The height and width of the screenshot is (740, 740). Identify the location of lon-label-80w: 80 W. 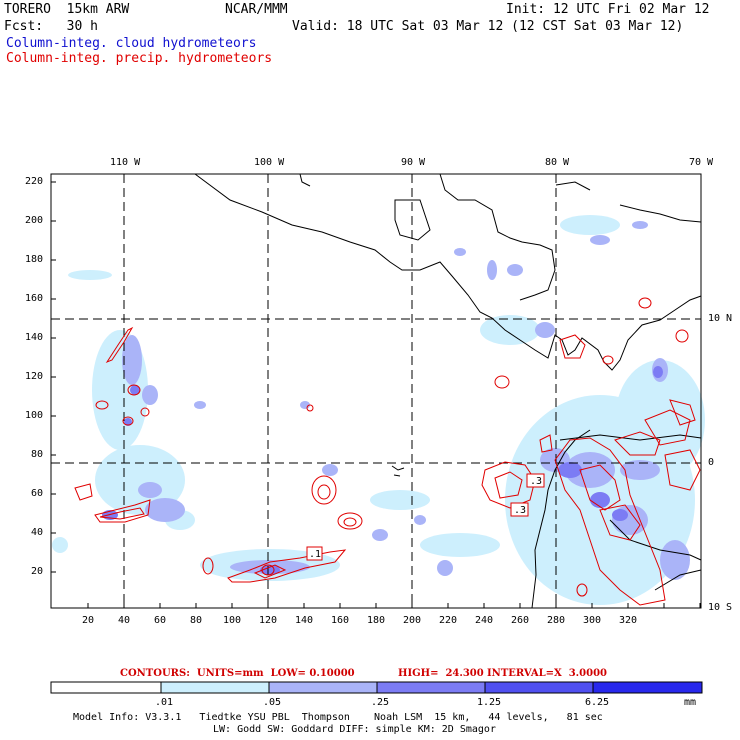
(557, 162).